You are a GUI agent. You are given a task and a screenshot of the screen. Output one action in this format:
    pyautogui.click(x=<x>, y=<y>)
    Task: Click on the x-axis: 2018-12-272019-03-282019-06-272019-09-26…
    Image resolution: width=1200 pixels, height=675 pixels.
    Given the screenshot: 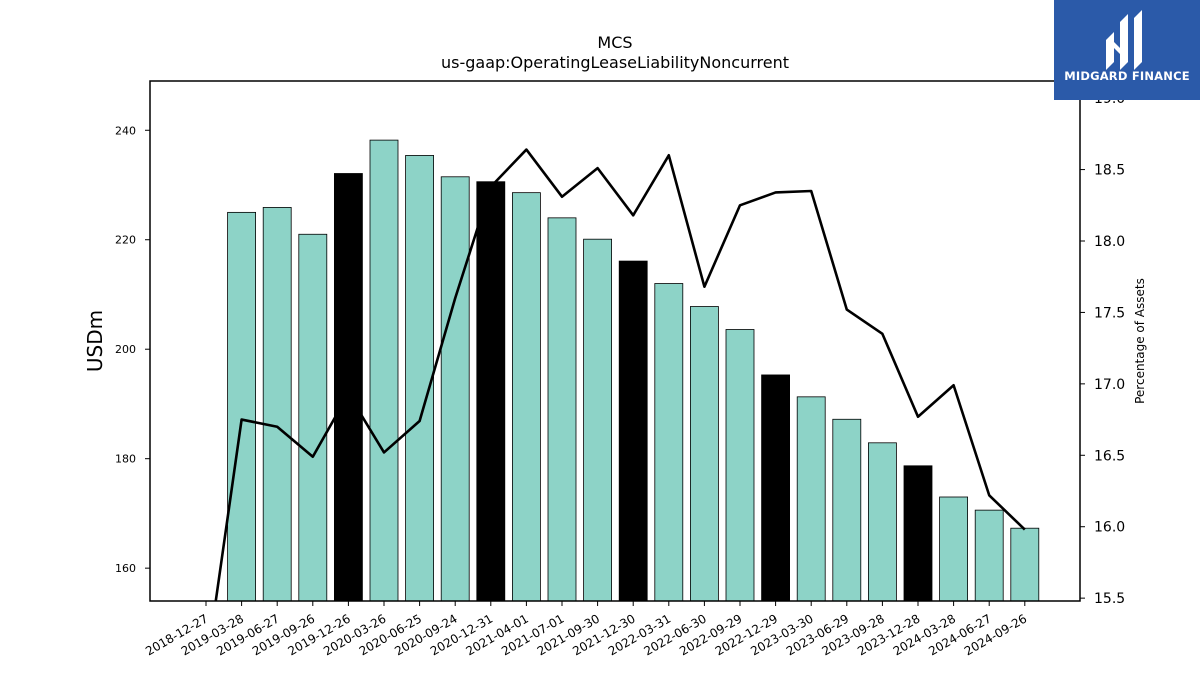 What is the action you would take?
    pyautogui.click(x=586, y=629)
    